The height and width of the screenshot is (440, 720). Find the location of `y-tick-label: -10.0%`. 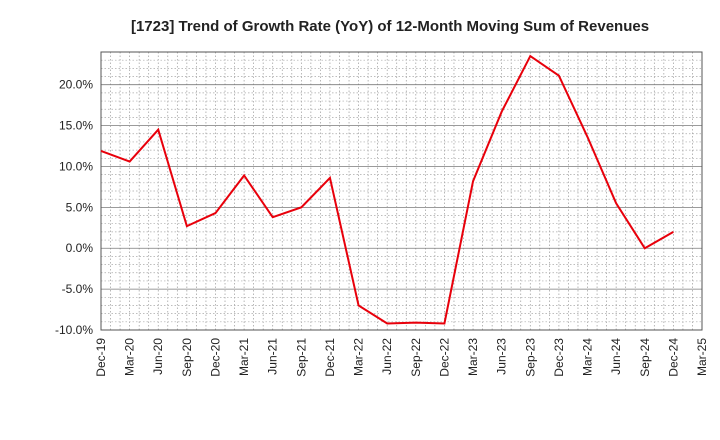

y-tick-label: -10.0% is located at coordinates (74, 330).